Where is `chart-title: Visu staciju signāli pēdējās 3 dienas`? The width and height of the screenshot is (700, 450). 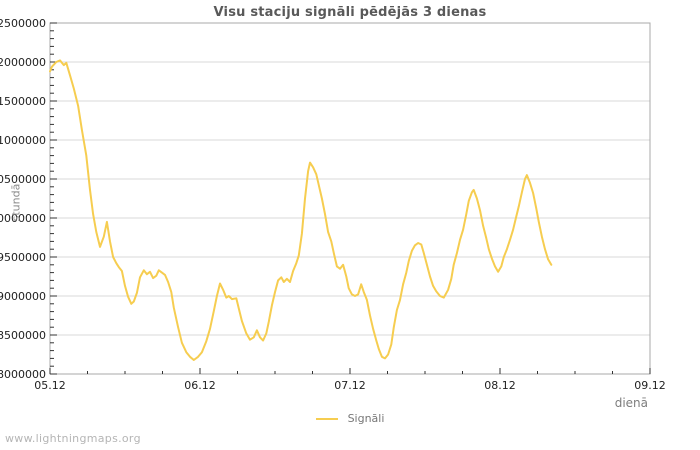 chart-title: Visu staciju signāli pēdējās 3 dienas is located at coordinates (350, 12).